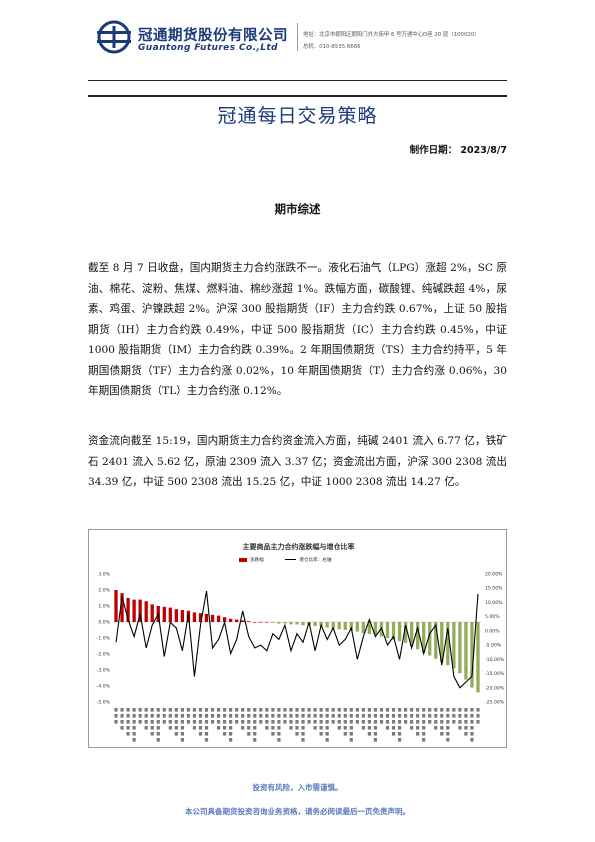 The width and height of the screenshot is (595, 842). Describe the element at coordinates (494, 603) in the screenshot. I see `right-axis-tick-label: 10.00%` at that location.